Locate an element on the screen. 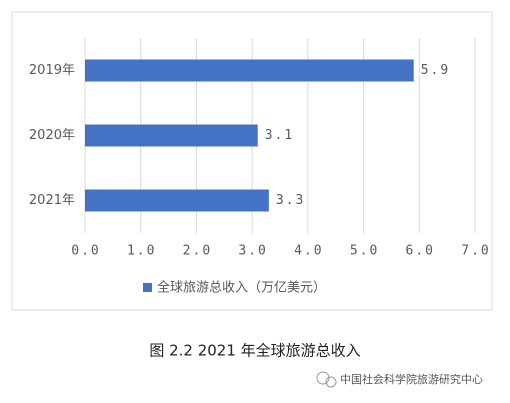  x-tick-label: 5.0 is located at coordinates (364, 251).